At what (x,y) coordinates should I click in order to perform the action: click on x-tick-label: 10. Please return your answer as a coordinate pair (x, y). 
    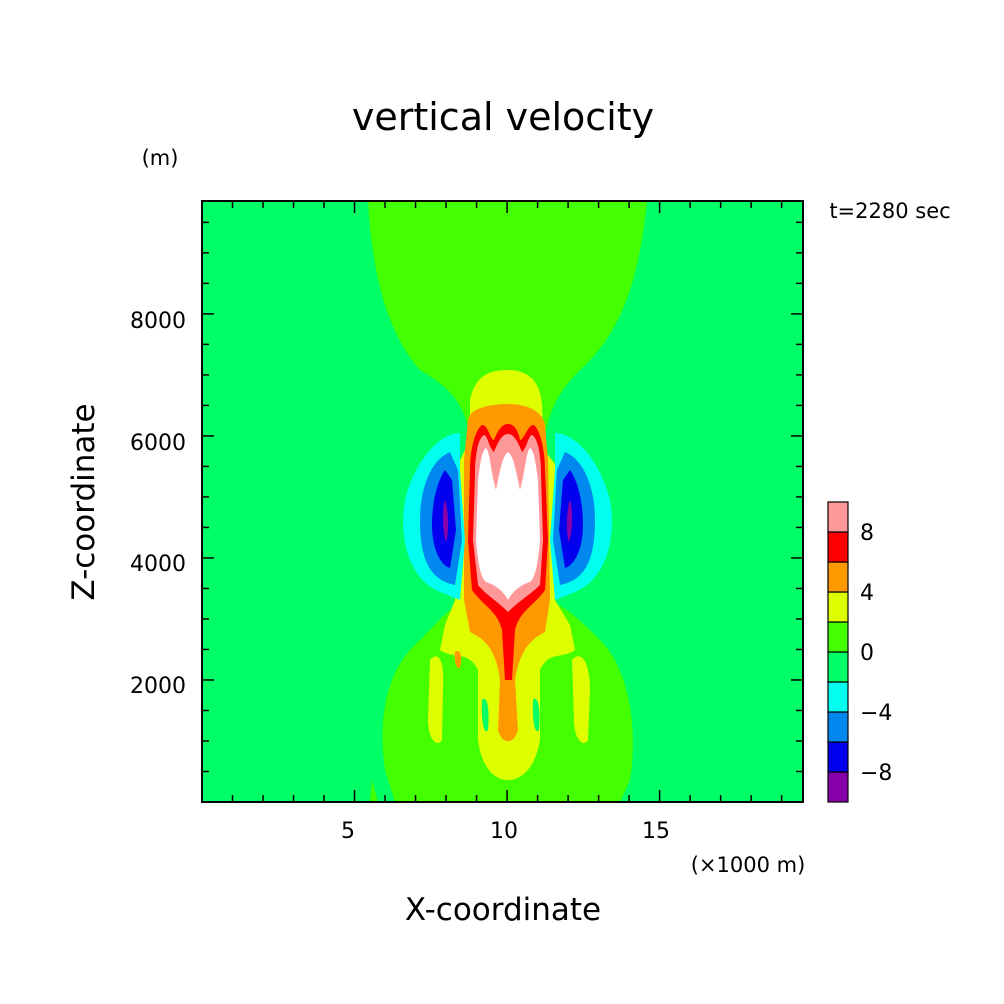
    Looking at the image, I should click on (504, 831).